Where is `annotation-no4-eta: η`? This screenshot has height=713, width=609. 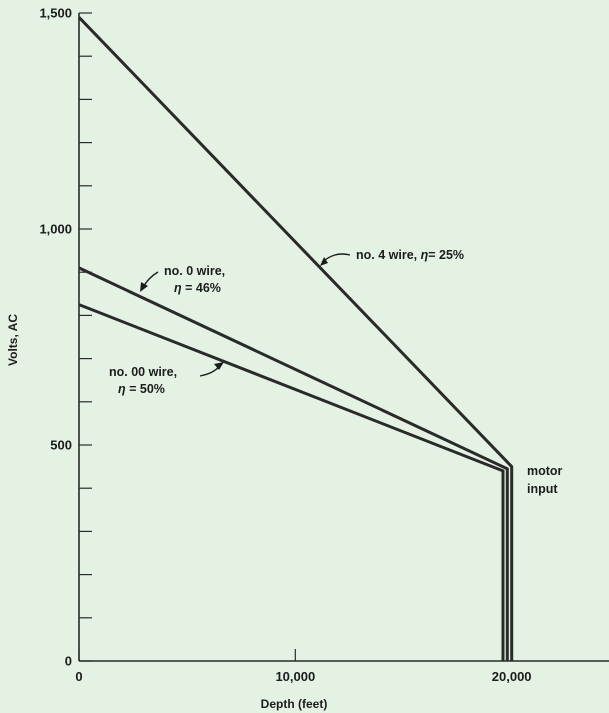 annotation-no4-eta: η is located at coordinates (425, 255).